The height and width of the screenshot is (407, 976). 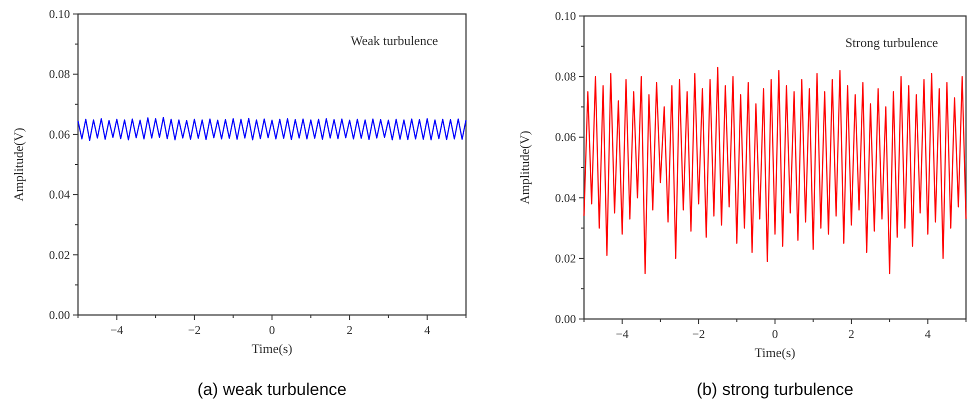 What do you see at coordinates (891, 42) in the screenshot?
I see `annotation: Strong turbulence` at bounding box center [891, 42].